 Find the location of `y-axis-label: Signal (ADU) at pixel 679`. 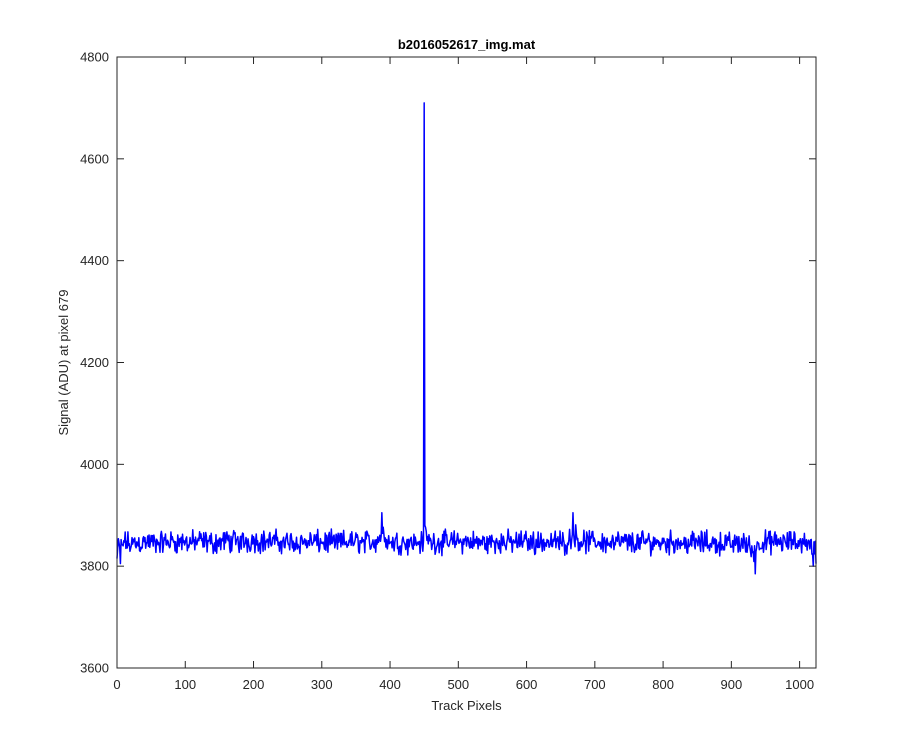

y-axis-label: Signal (ADU) at pixel 679 is located at coordinates (63, 363).